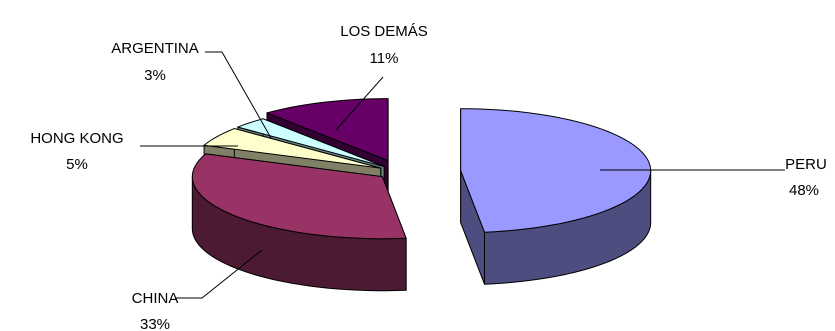  I want to click on slice-top-los-dem-s, so click(327, 130).